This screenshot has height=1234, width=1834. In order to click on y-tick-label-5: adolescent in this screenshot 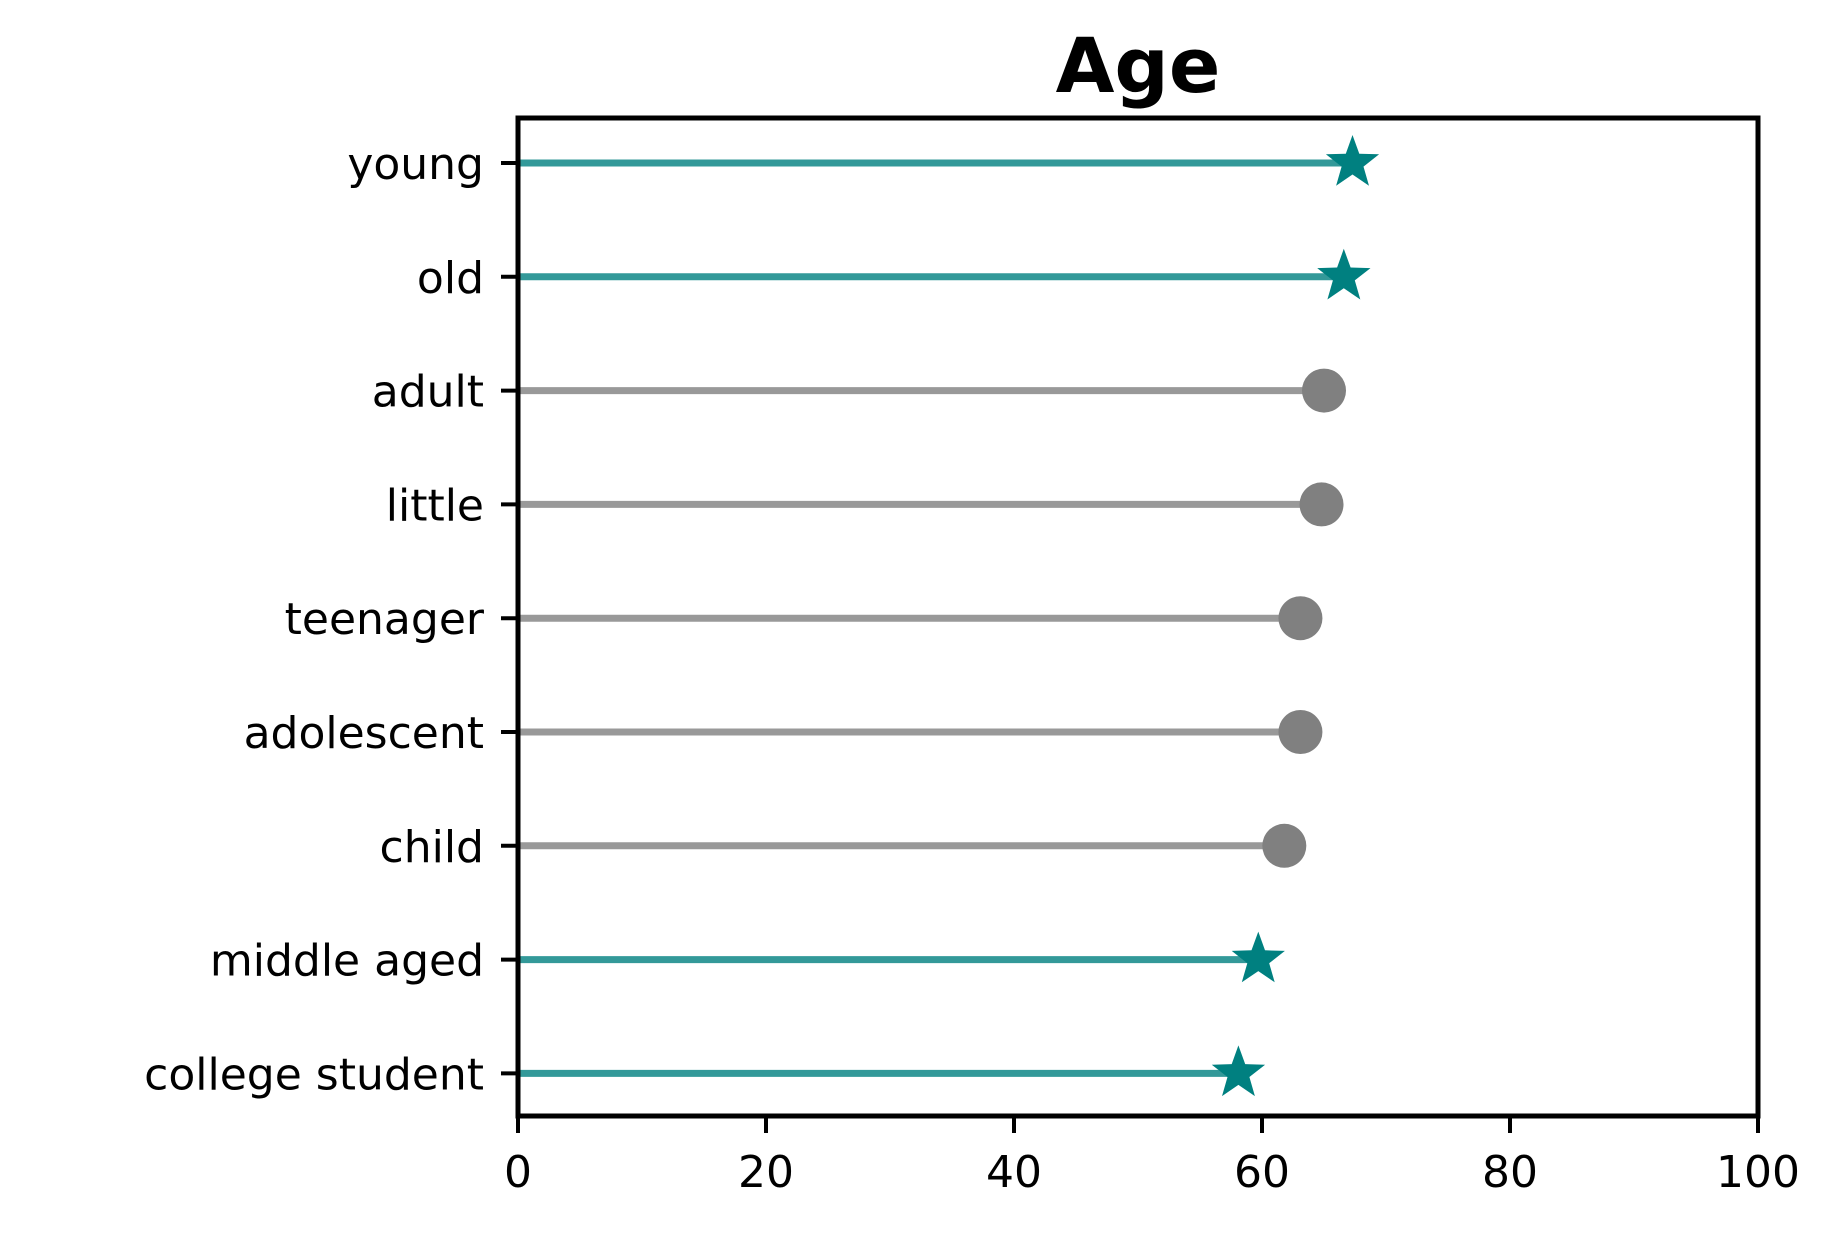, I will do `click(364, 733)`.